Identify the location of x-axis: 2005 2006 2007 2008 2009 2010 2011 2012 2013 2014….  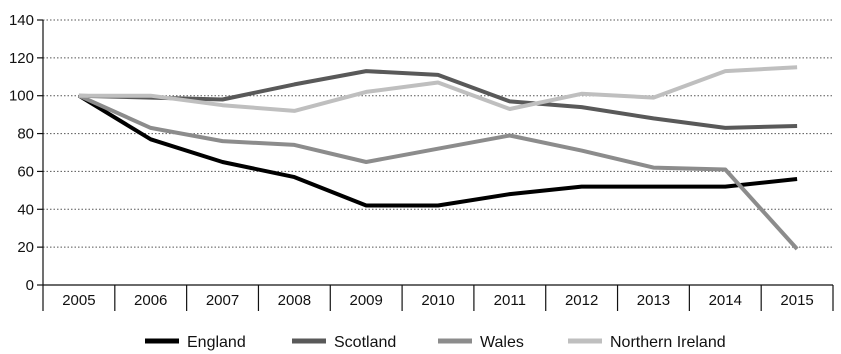
(438, 297).